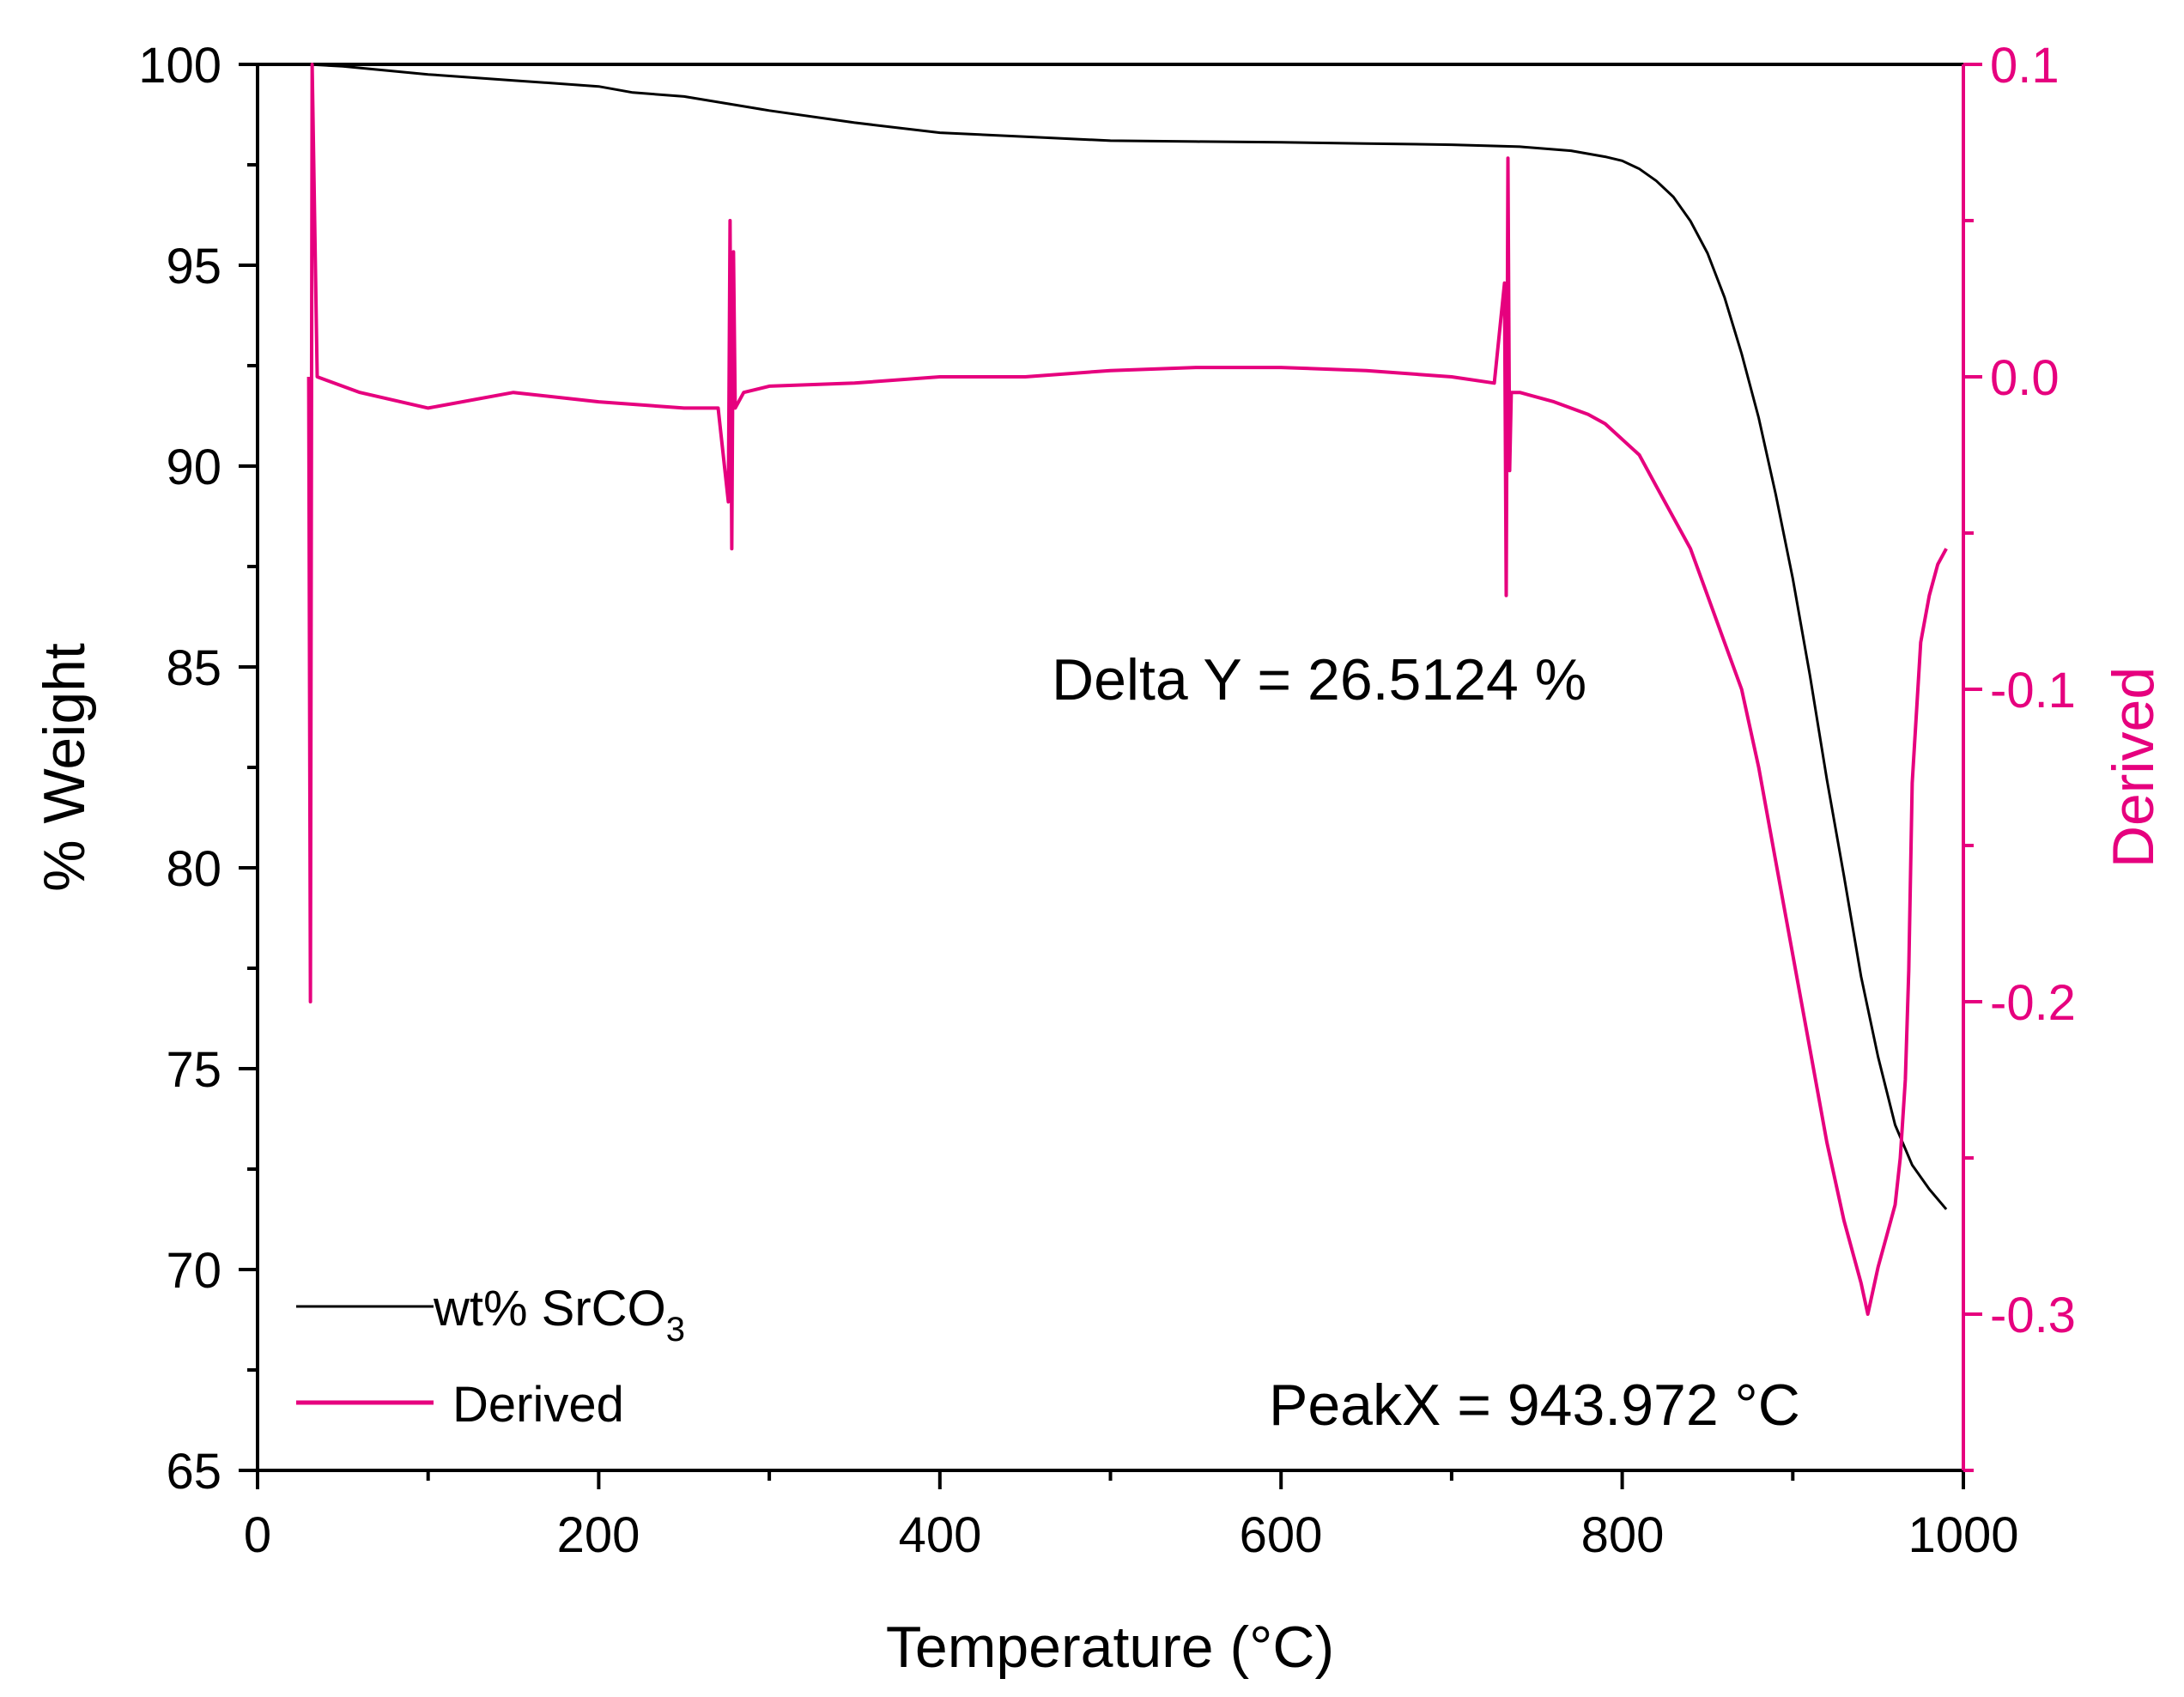  What do you see at coordinates (1110, 1647) in the screenshot?
I see `x-axis-title: Temperature (°C)` at bounding box center [1110, 1647].